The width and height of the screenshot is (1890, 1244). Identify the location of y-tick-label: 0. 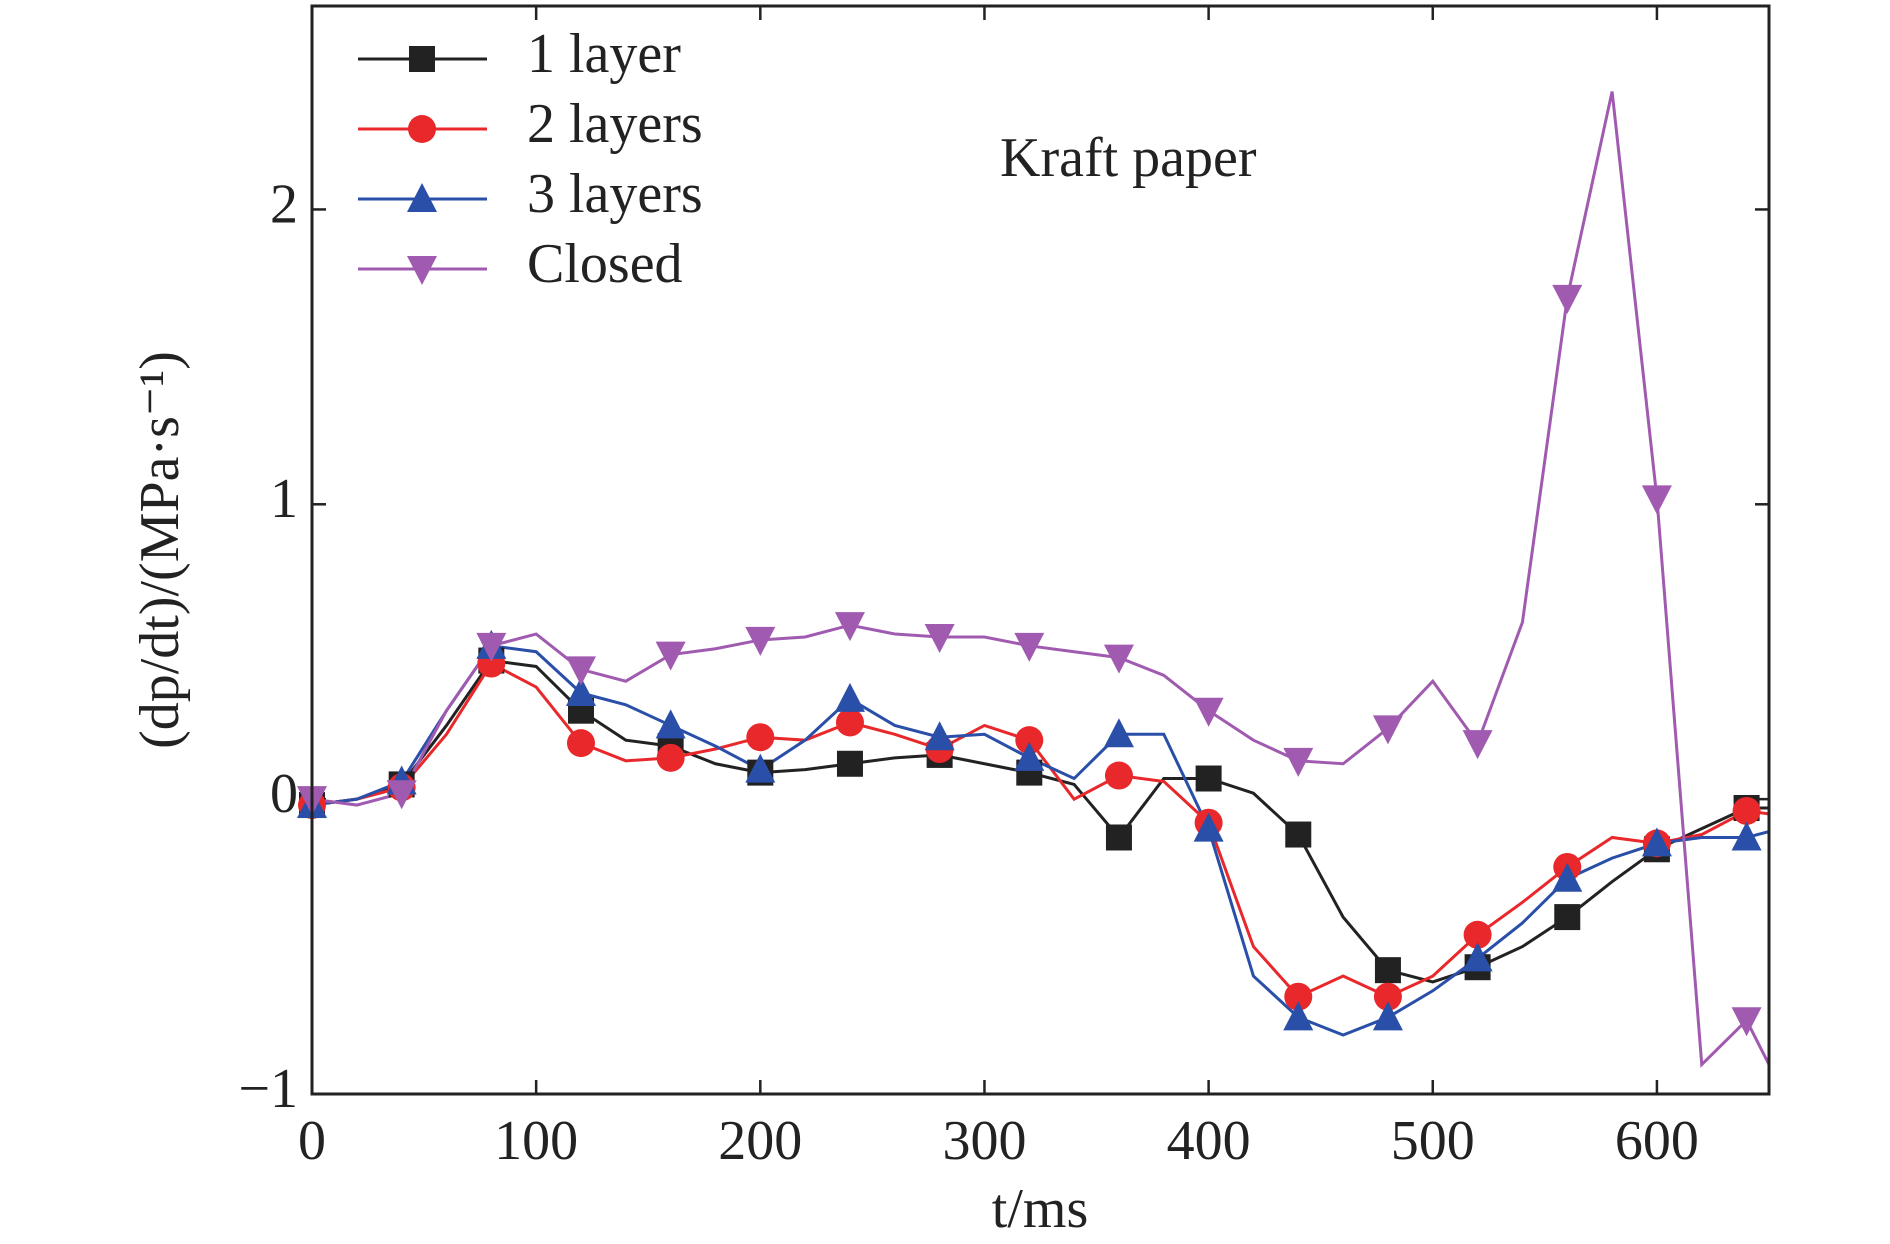
(284, 794).